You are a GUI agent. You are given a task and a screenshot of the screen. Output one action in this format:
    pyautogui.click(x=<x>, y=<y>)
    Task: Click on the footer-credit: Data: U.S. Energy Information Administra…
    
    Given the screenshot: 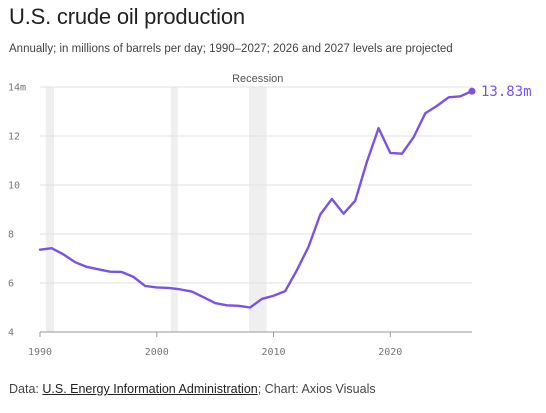 What is the action you would take?
    pyautogui.click(x=192, y=389)
    